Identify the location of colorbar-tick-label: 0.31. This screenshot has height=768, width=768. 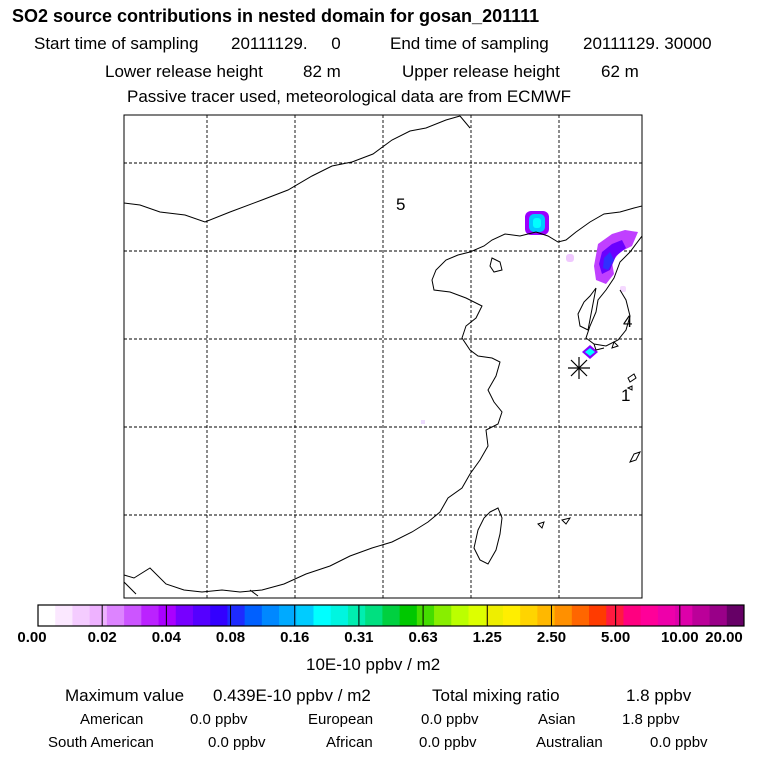
(359, 637).